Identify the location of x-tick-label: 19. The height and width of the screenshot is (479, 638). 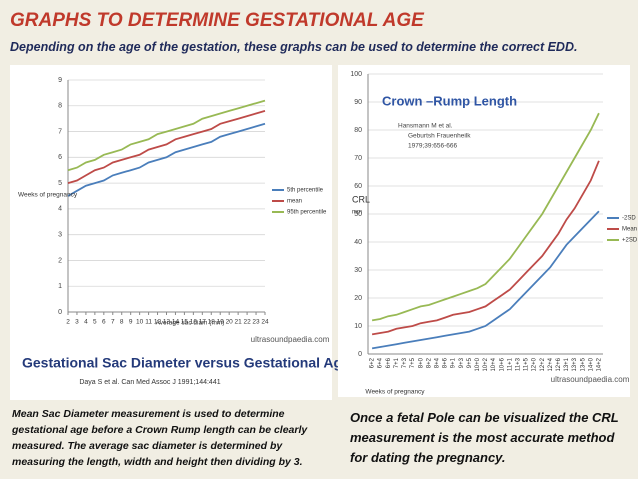
(221, 322).